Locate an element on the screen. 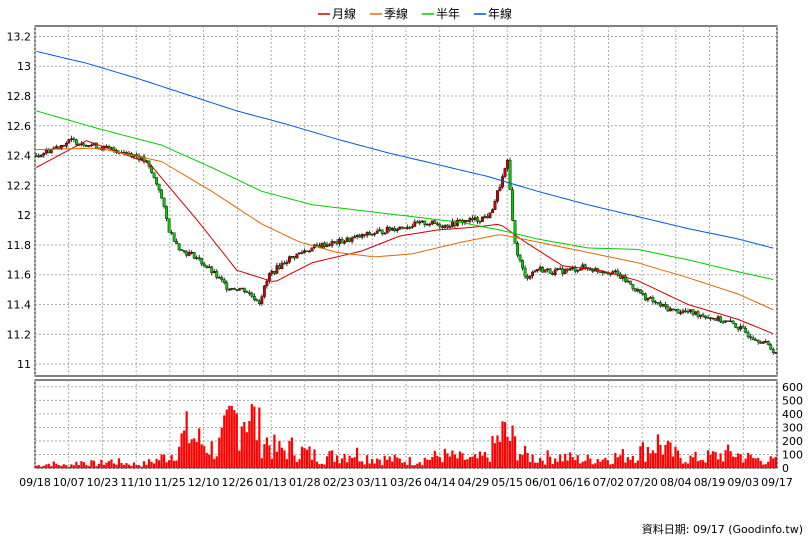 This screenshot has width=808, height=540. volume-tick-label: 200 is located at coordinates (792, 441).